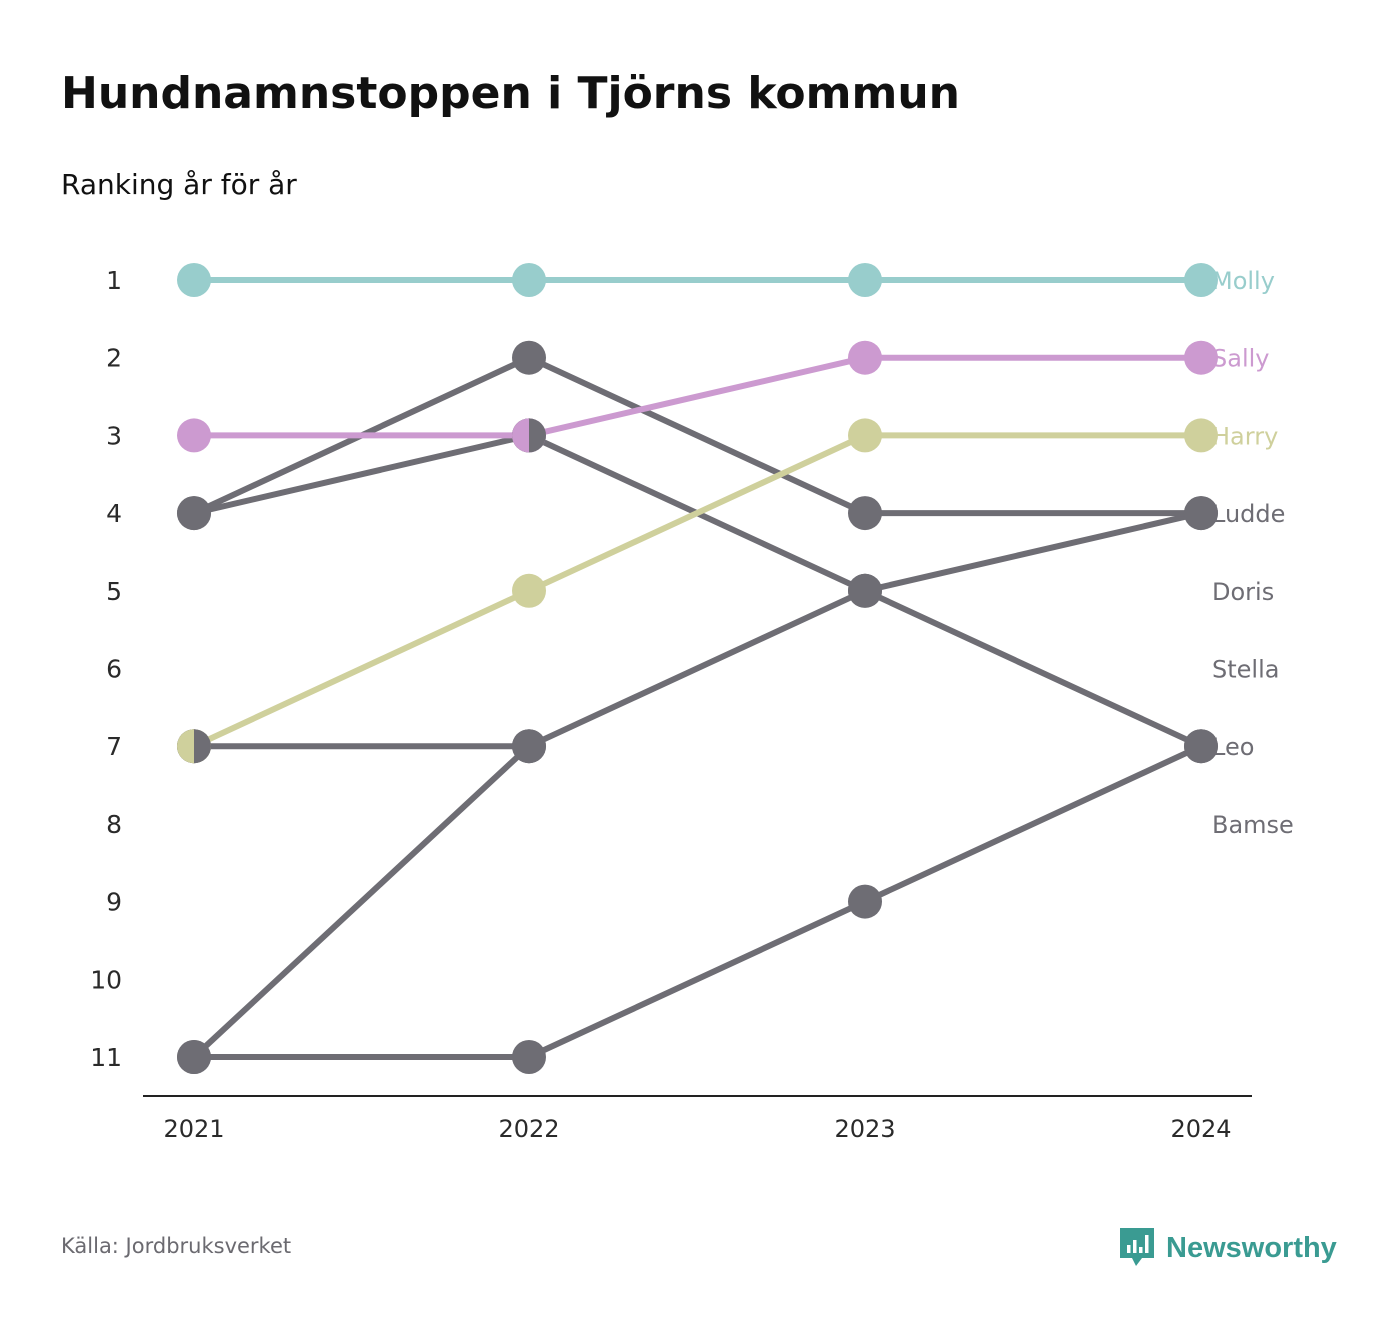 The width and height of the screenshot is (1400, 1329). I want to click on source-note: Källa: Jordbruksverket, so click(176, 1246).